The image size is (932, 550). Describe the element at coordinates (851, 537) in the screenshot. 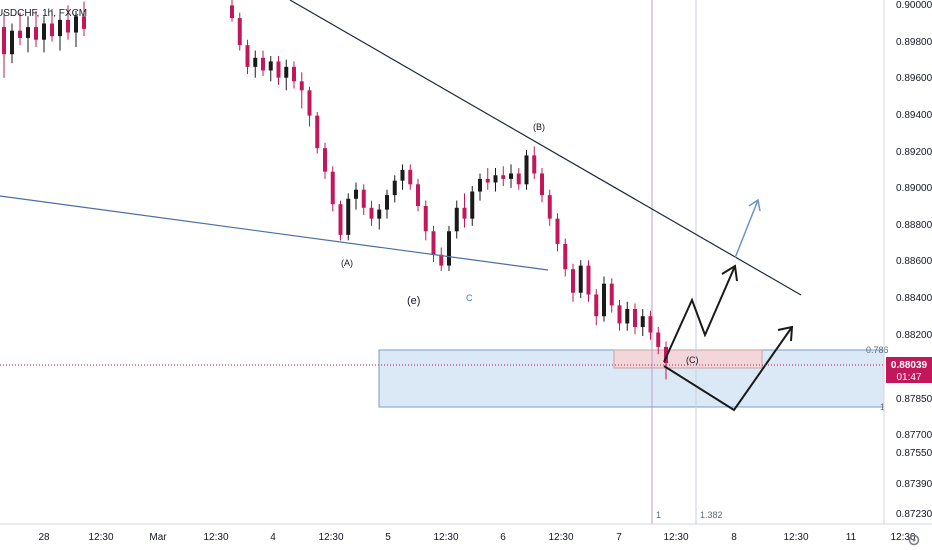

I see `time-tick-label: 11` at that location.